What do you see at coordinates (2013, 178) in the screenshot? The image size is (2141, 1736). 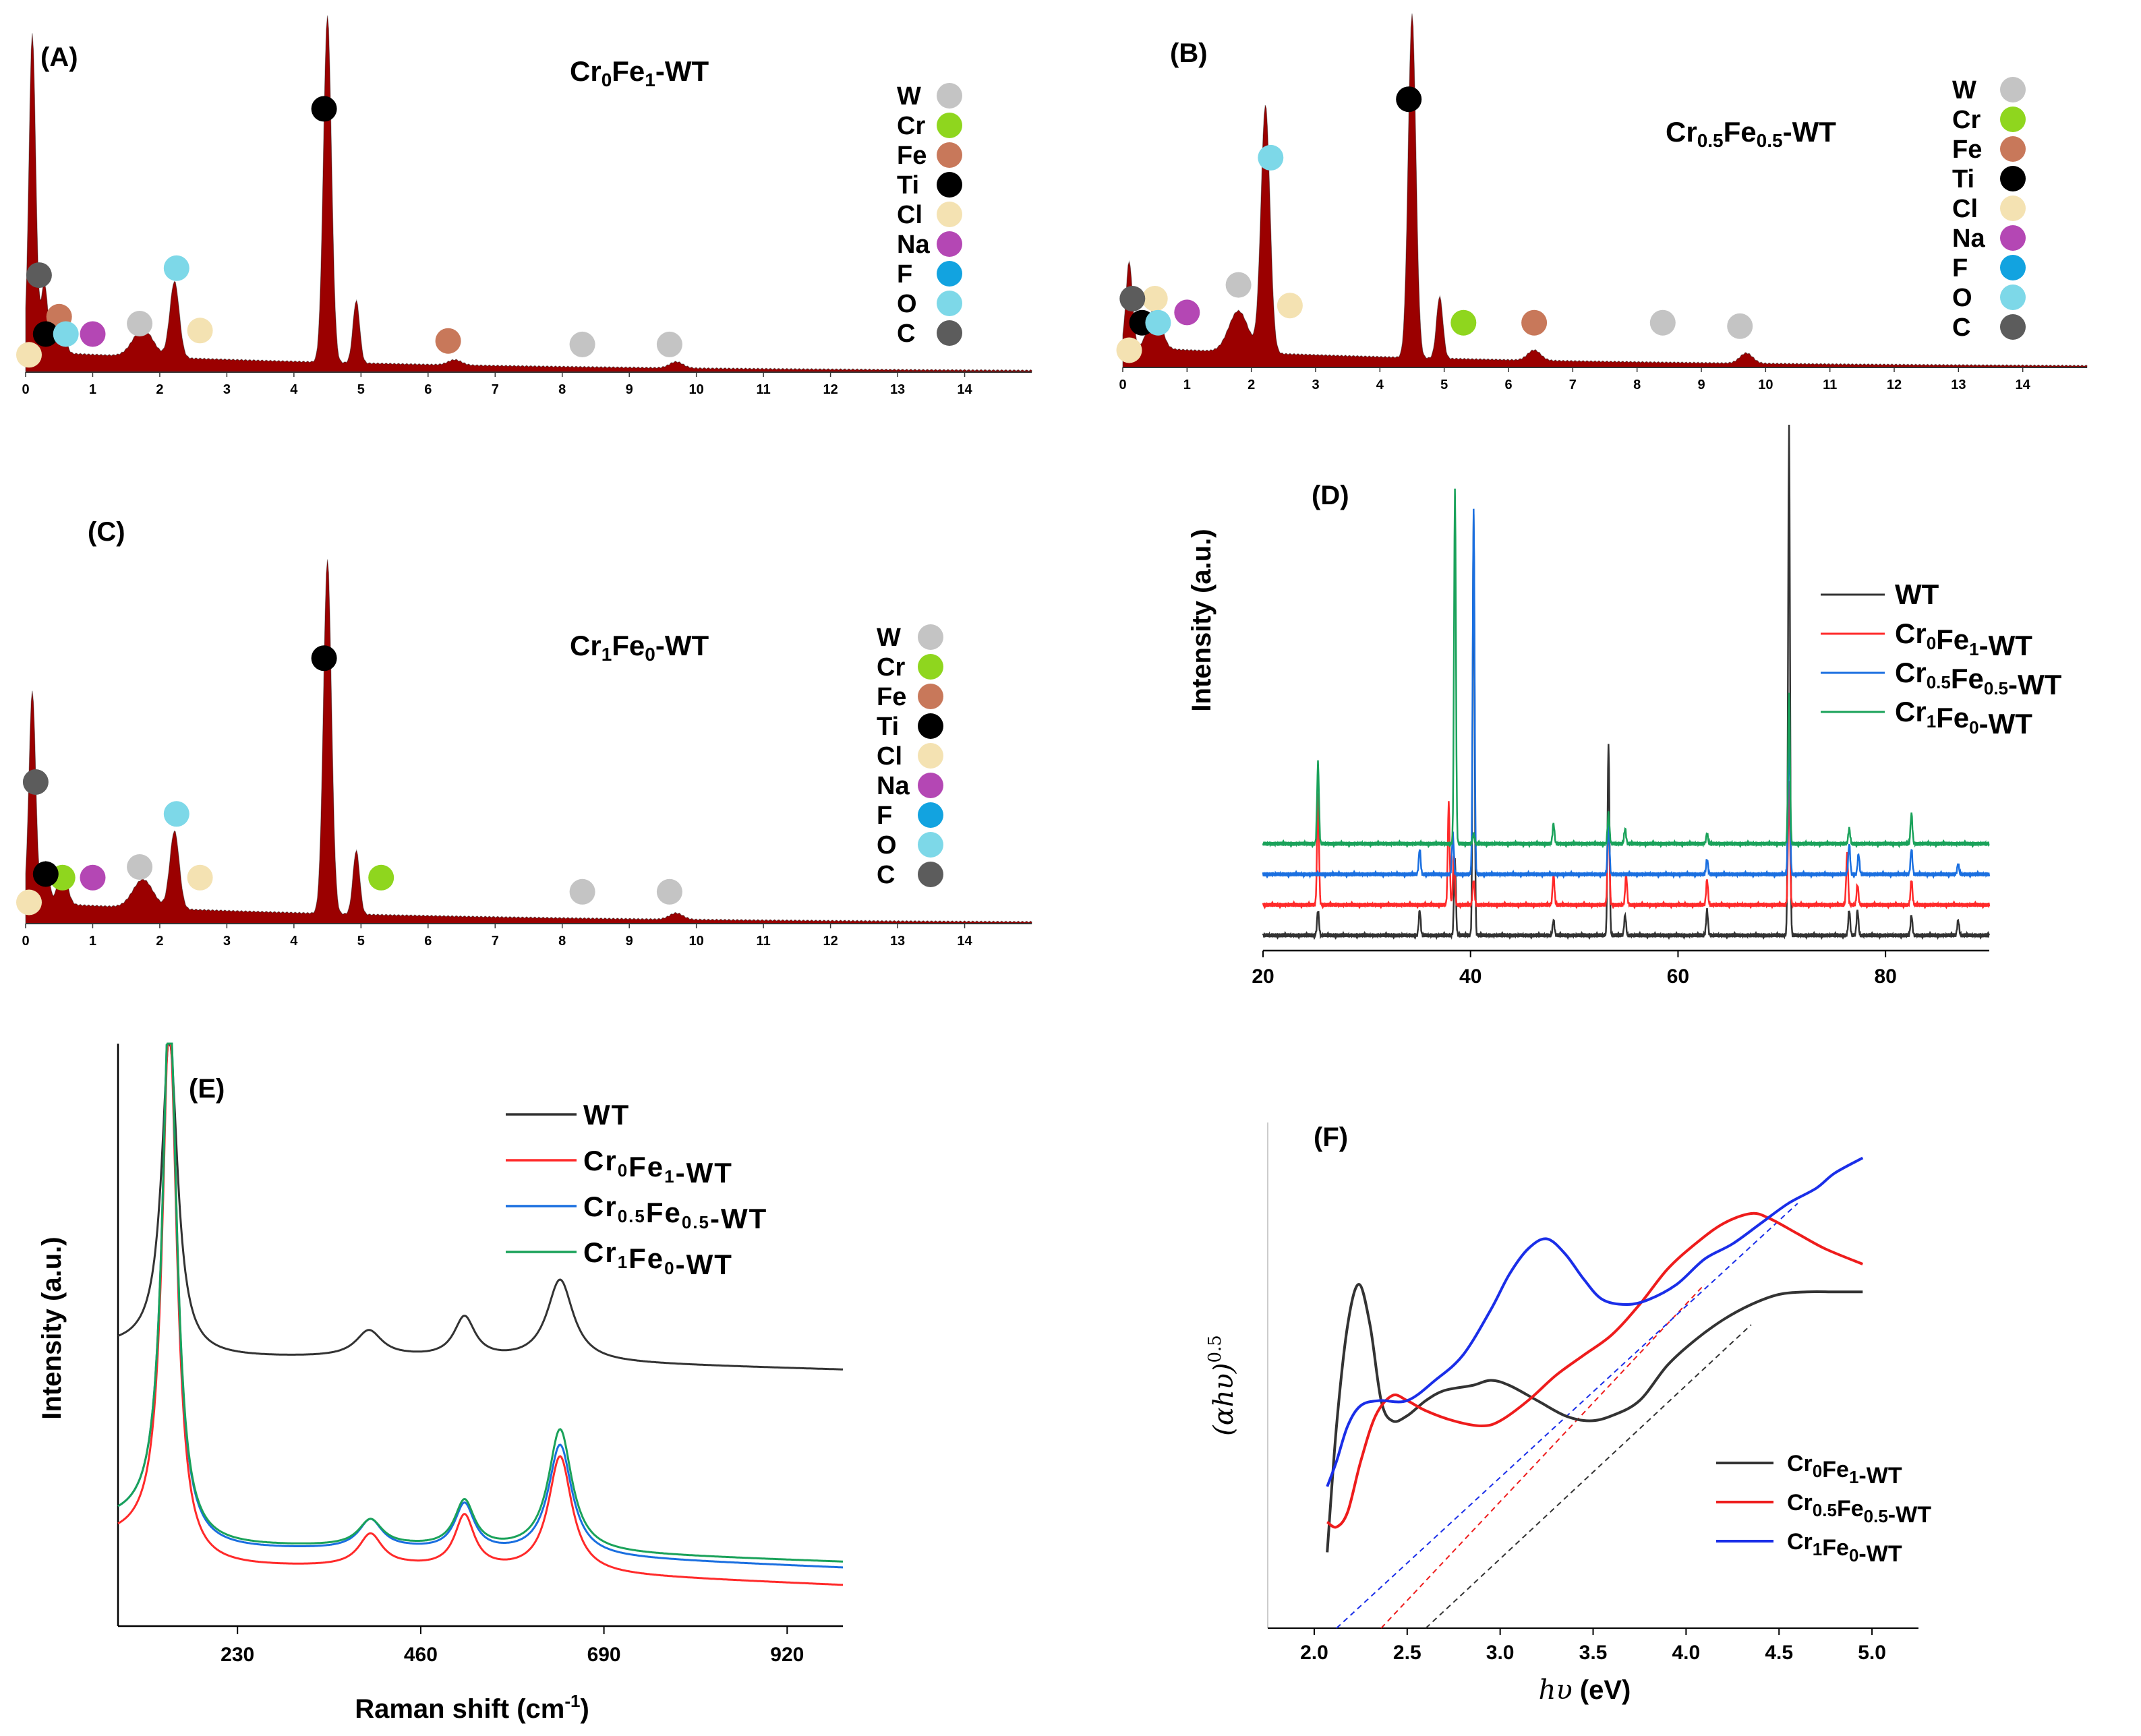 I see `legend-dot-ti` at bounding box center [2013, 178].